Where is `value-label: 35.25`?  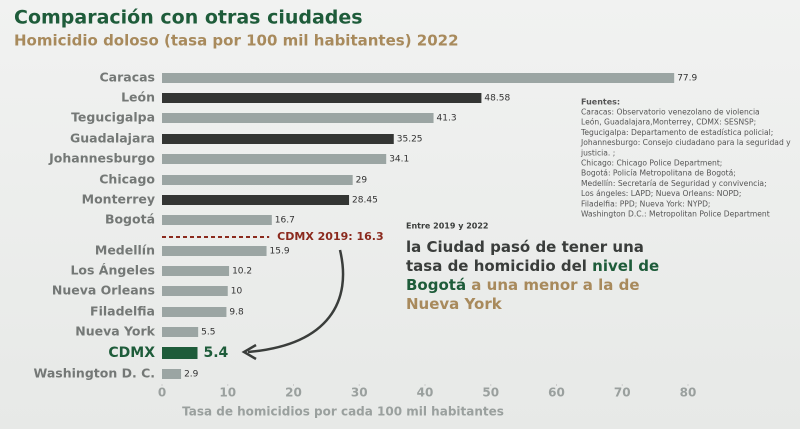
value-label: 35.25 is located at coordinates (410, 140).